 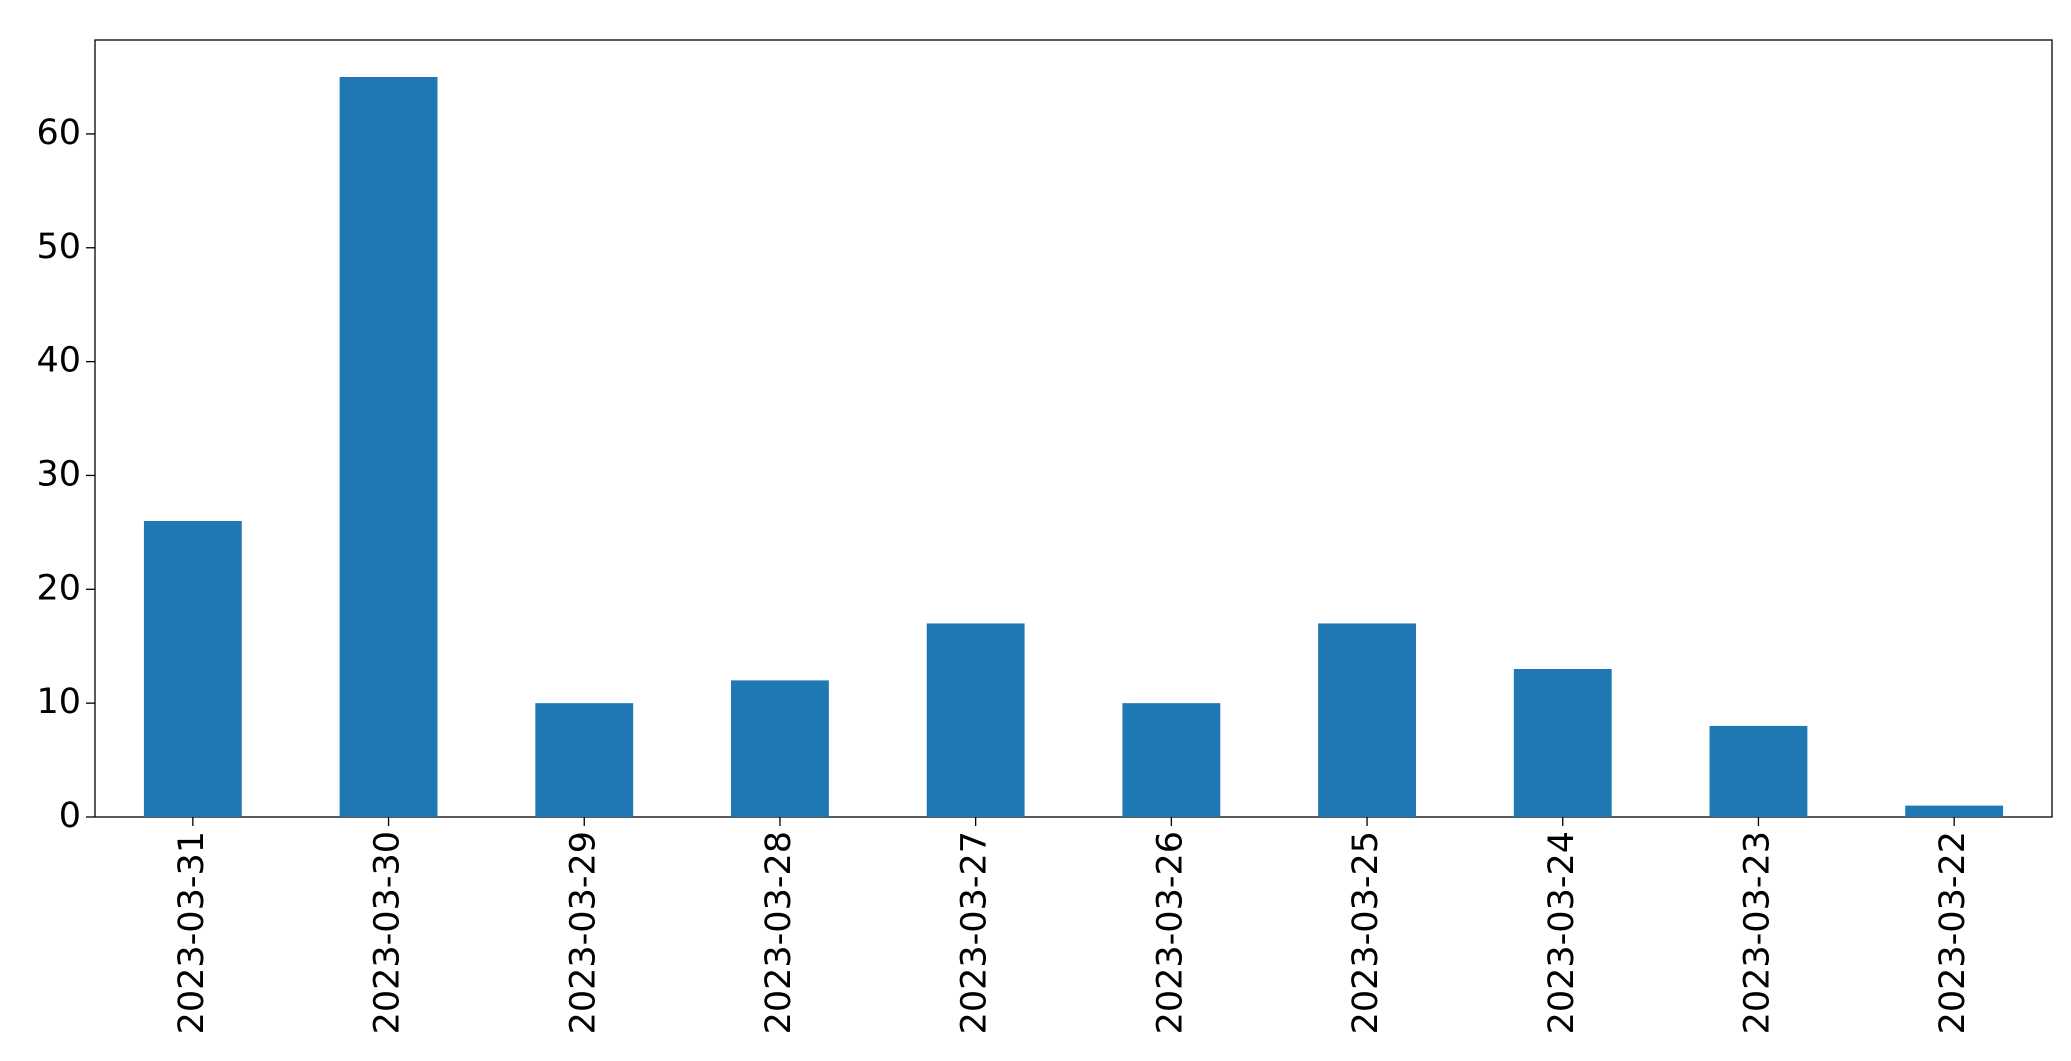 I want to click on y-tick-label: 10, so click(x=58, y=702).